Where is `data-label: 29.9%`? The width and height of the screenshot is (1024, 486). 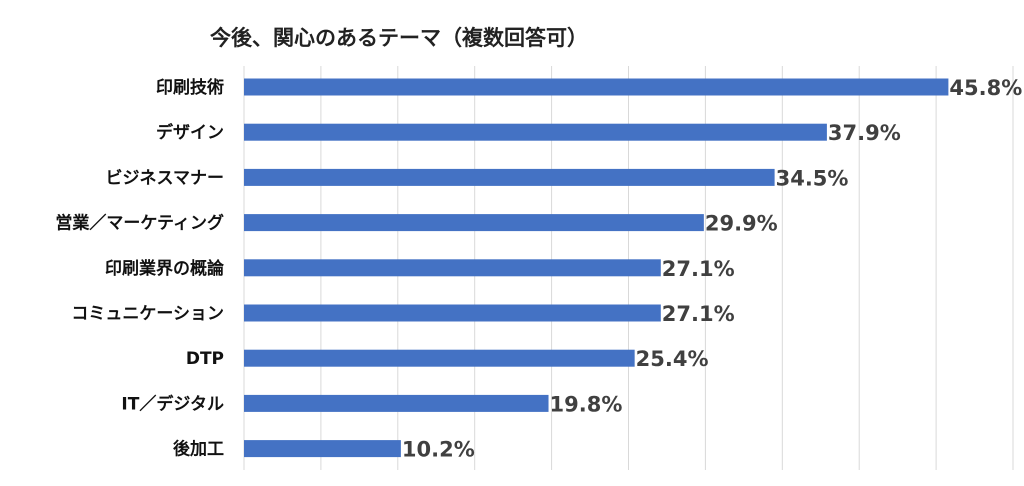 data-label: 29.9% is located at coordinates (741, 224).